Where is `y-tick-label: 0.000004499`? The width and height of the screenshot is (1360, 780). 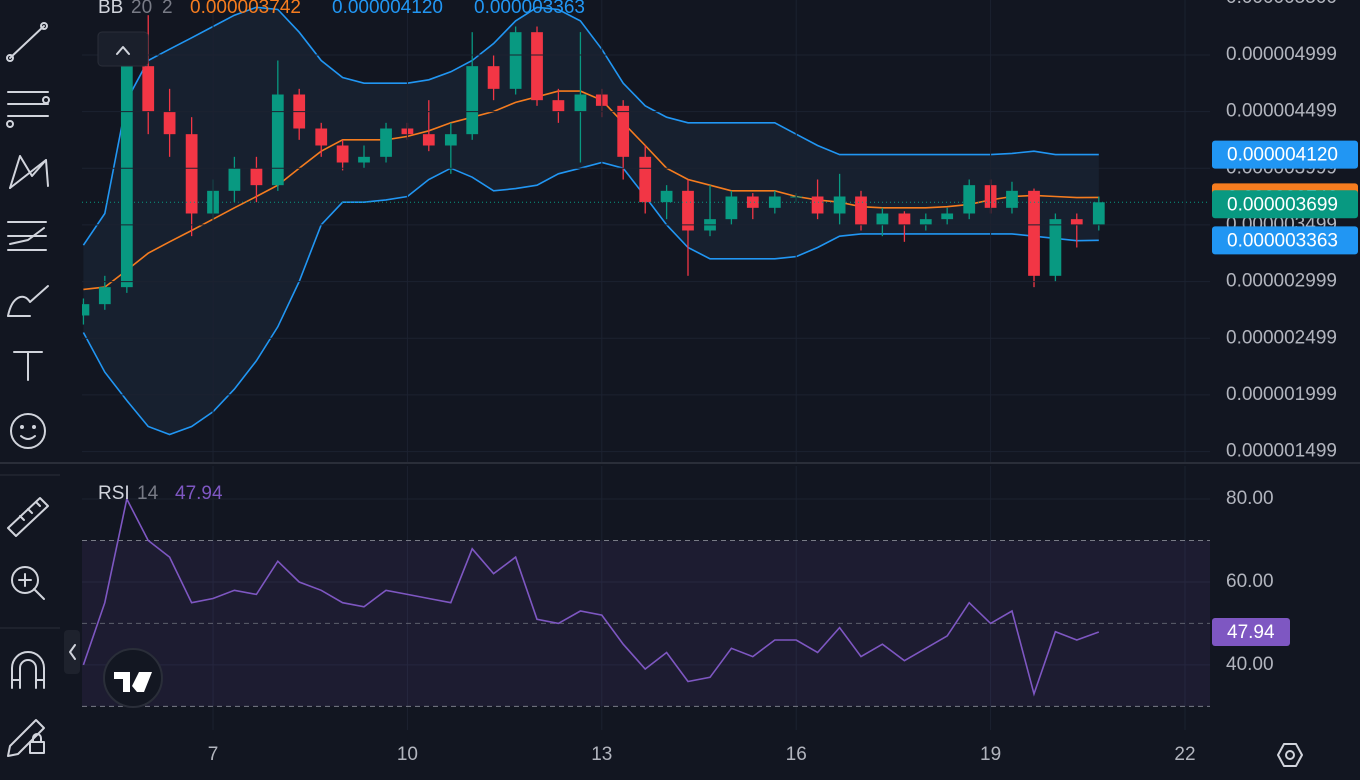
y-tick-label: 0.000004499 is located at coordinates (1281, 111).